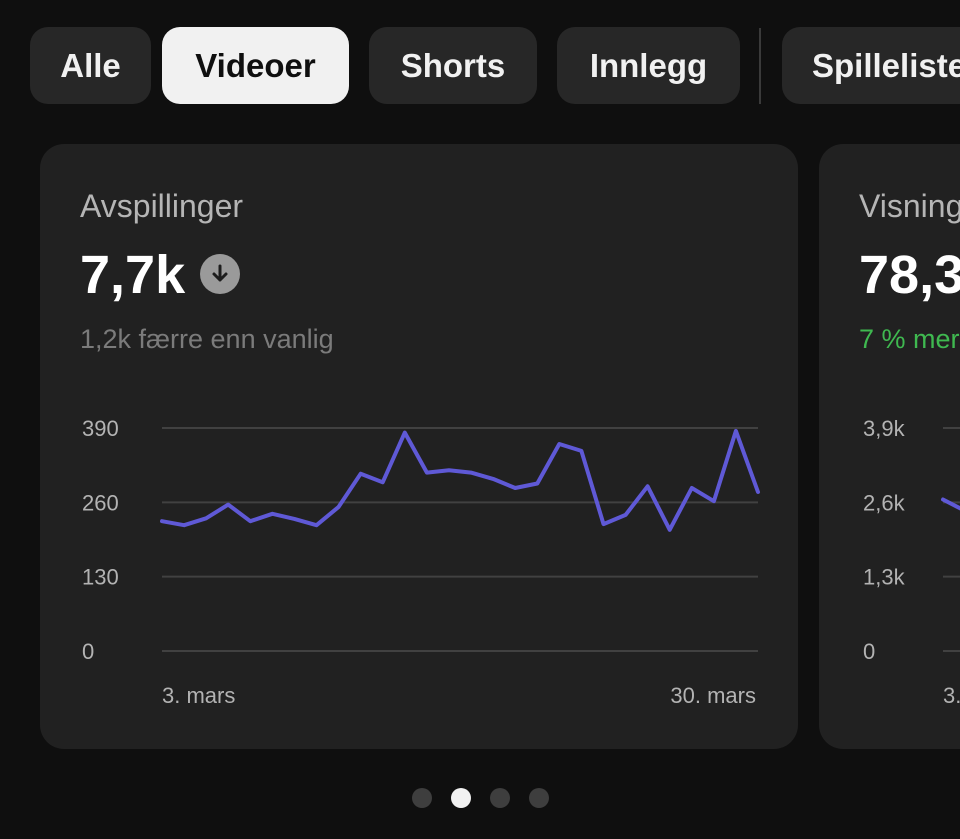 The image size is (960, 839). I want to click on tab-innlegg: Innlegg, so click(648, 65).